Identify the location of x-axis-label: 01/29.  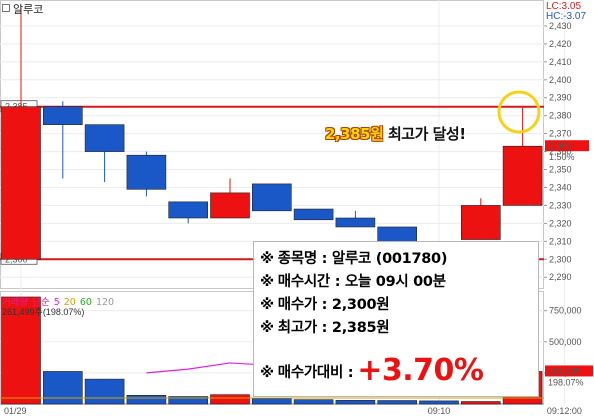
(15, 411).